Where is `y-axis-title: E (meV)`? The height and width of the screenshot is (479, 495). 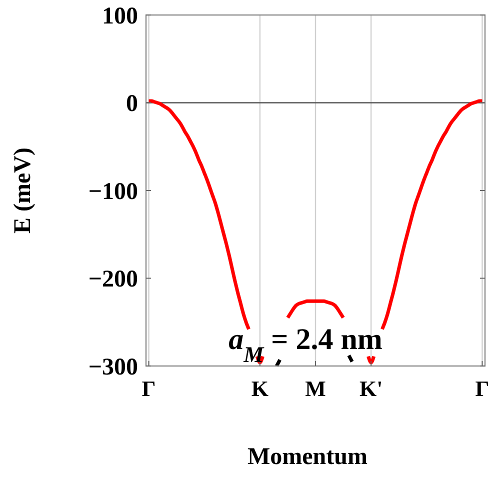 y-axis-title: E (meV) is located at coordinates (23, 191).